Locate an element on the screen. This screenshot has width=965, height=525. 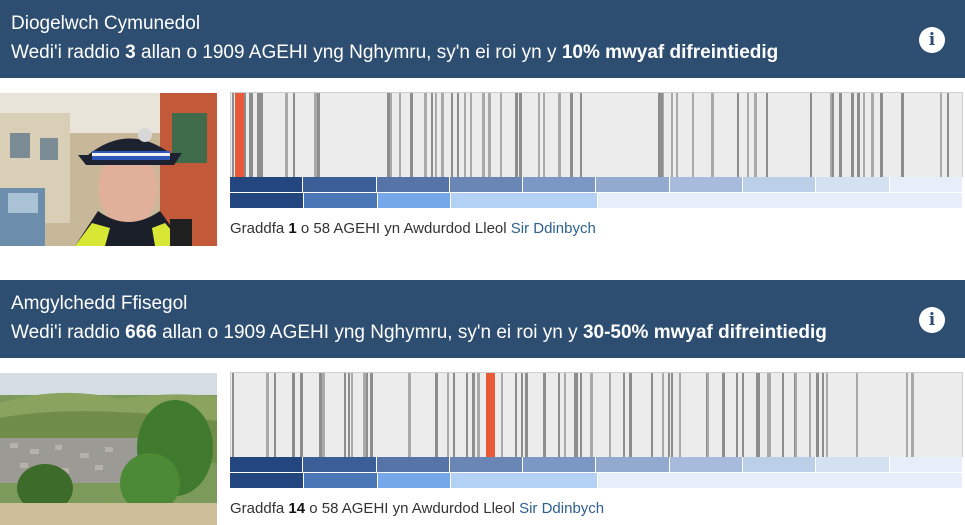
chart-background is located at coordinates (596, 415).